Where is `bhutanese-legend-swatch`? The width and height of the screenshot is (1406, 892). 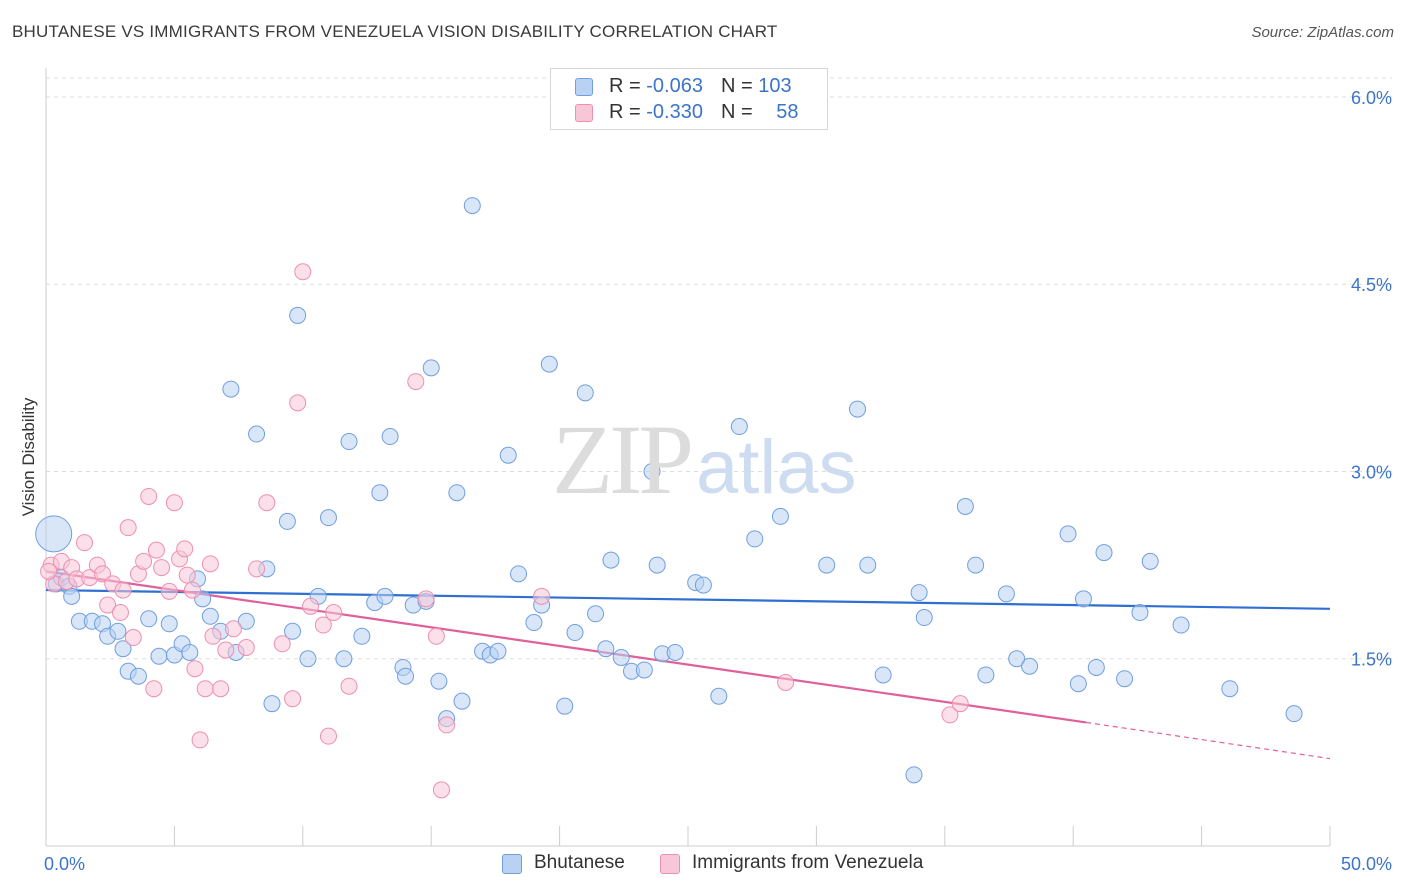 bhutanese-legend-swatch is located at coordinates (512, 864).